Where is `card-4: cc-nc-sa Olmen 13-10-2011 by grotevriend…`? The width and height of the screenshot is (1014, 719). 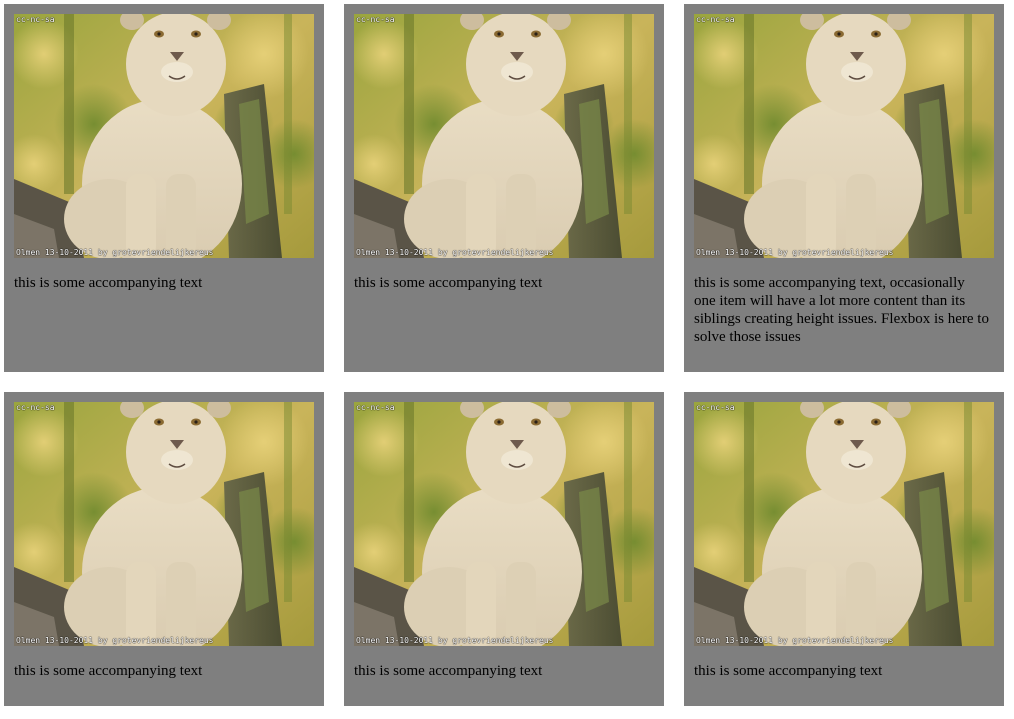
card-4: cc-nc-sa Olmen 13-10-2011 by grotevriend… is located at coordinates (164, 549).